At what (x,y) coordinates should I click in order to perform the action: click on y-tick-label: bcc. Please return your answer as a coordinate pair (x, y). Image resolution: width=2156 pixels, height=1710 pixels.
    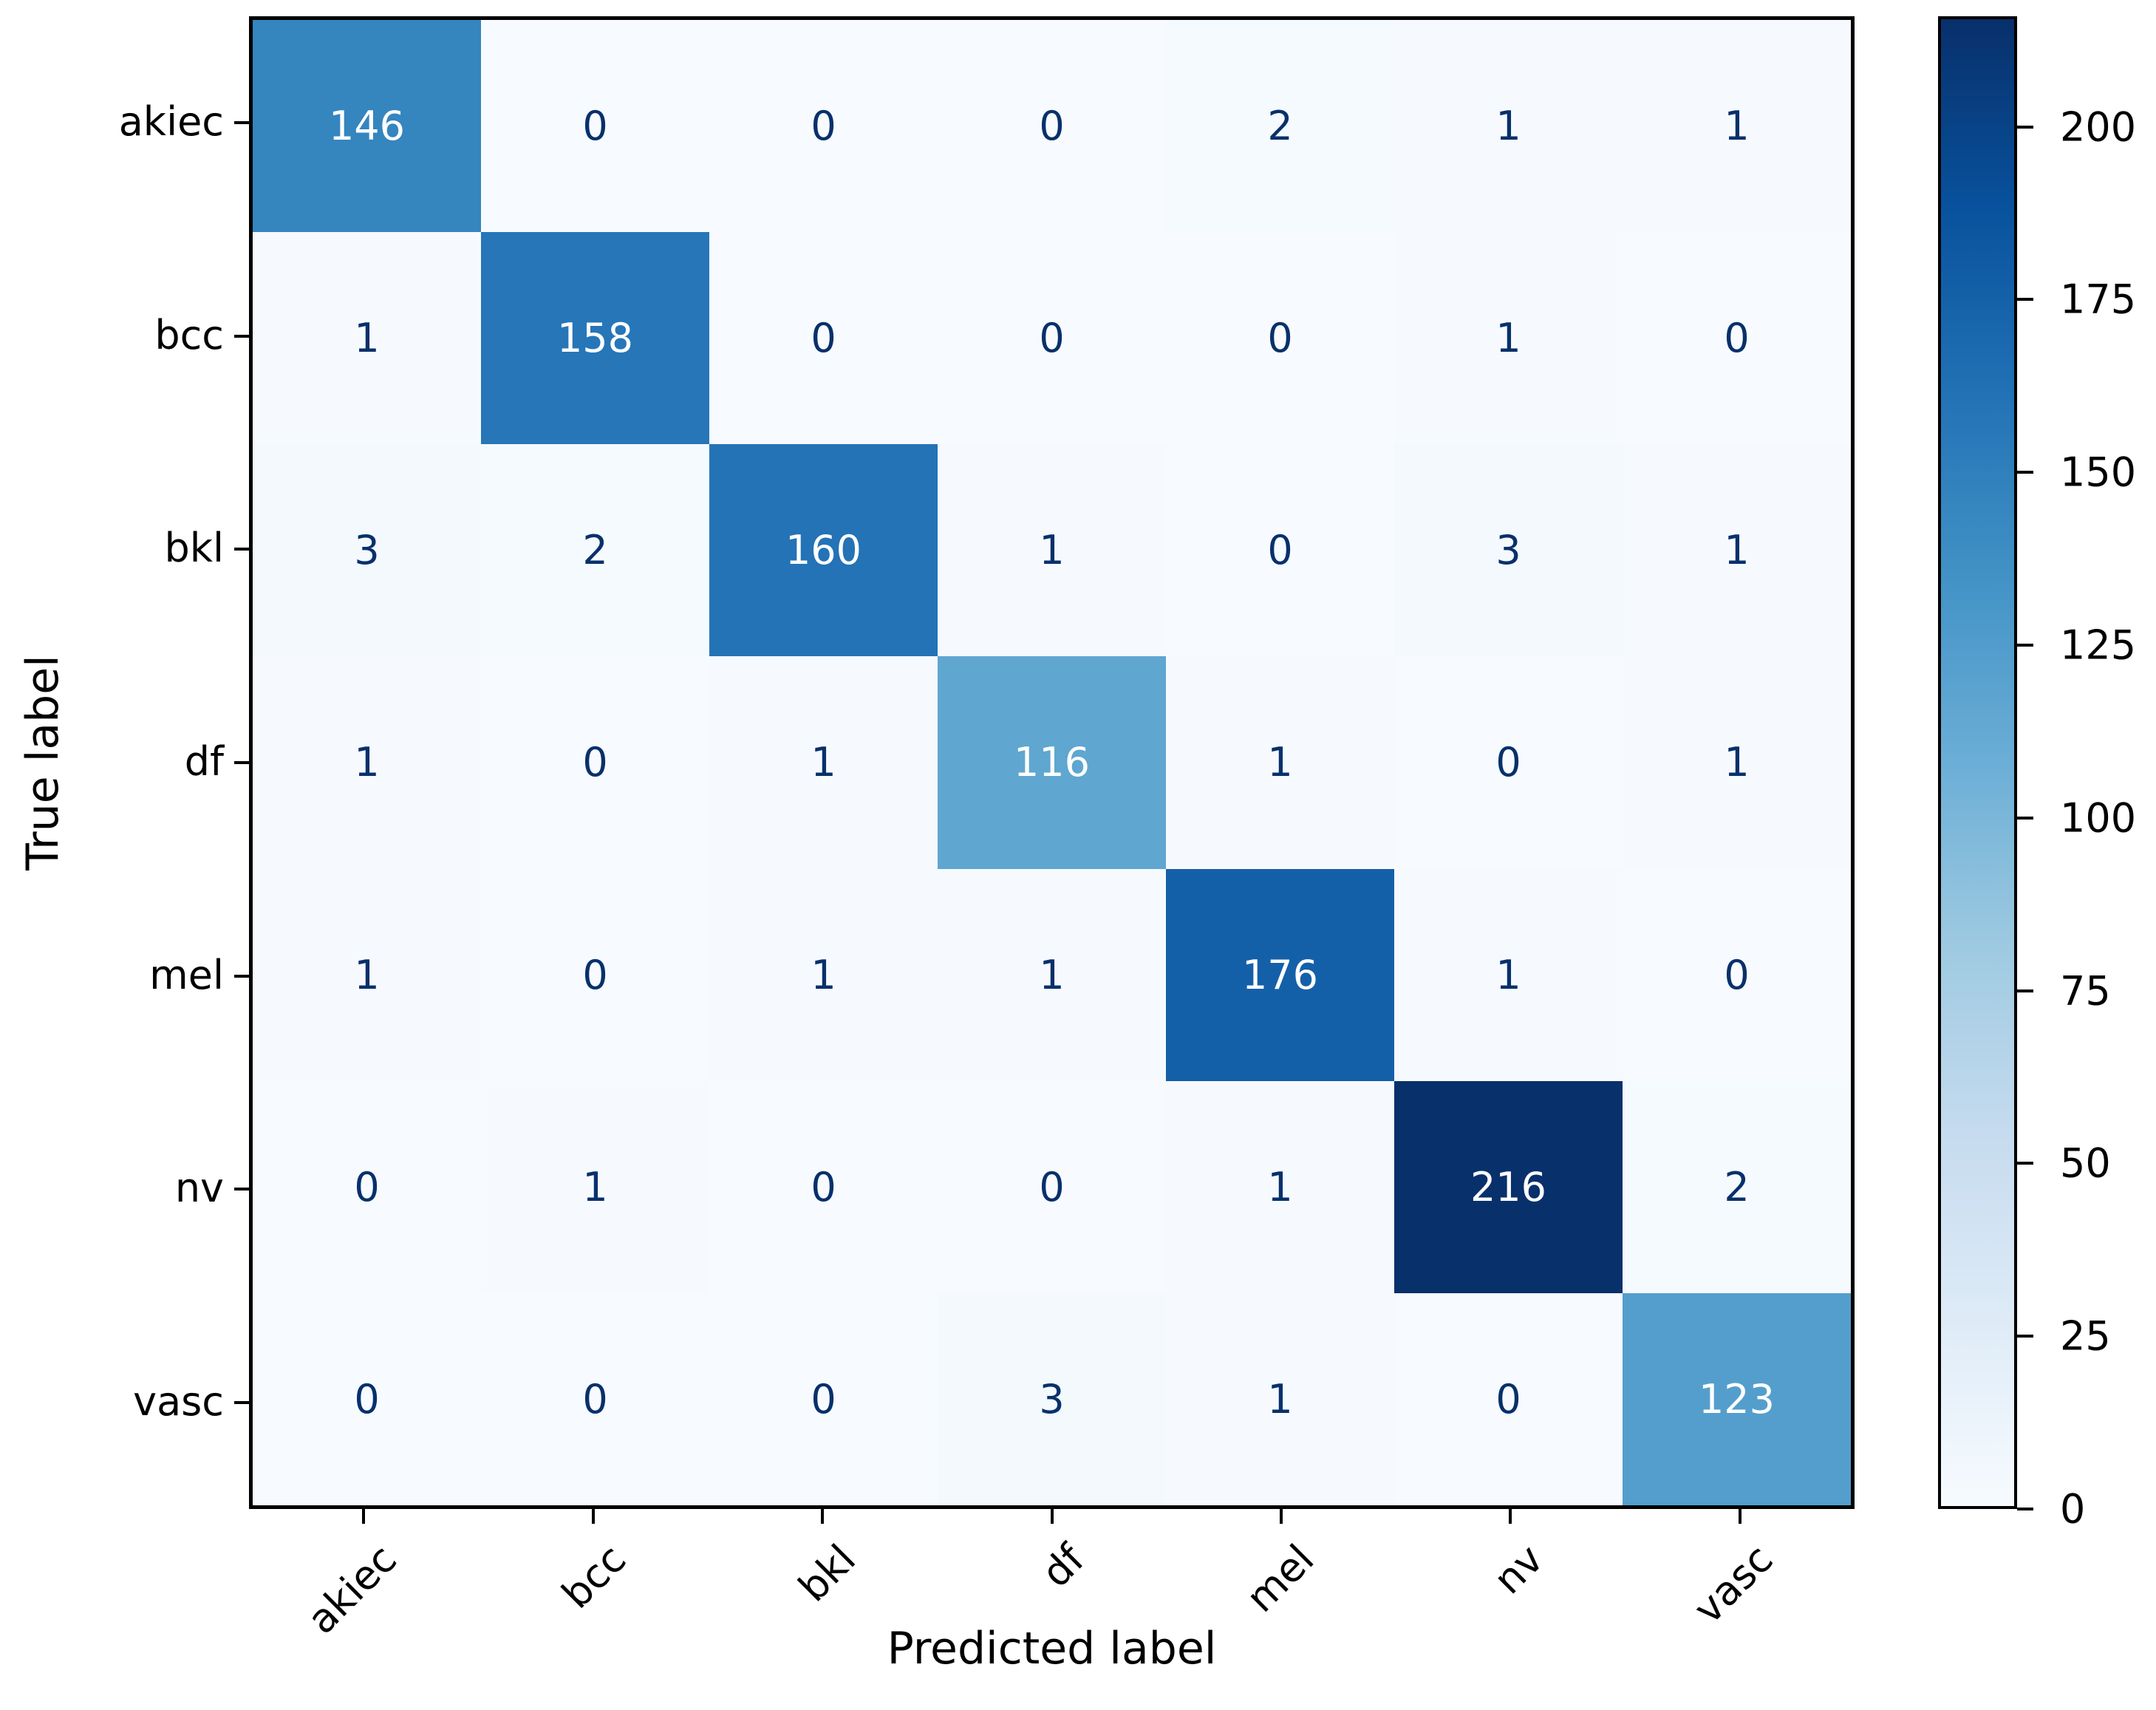
    Looking at the image, I should click on (189, 335).